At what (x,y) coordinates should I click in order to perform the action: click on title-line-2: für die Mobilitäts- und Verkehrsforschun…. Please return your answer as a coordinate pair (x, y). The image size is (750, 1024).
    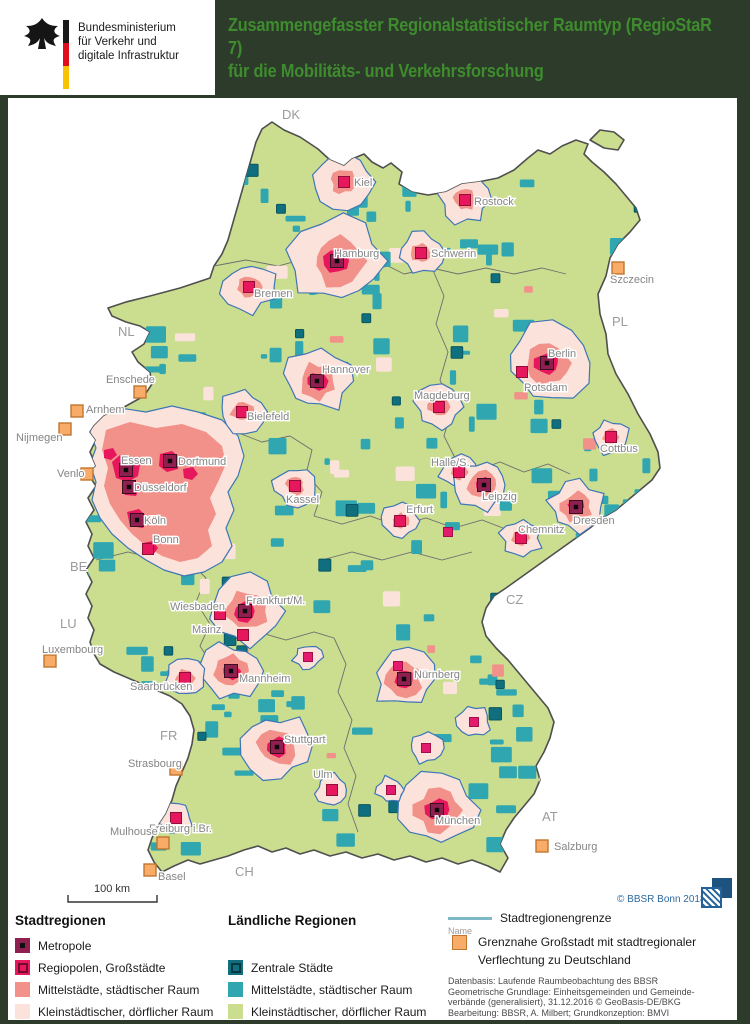
    Looking at the image, I should click on (386, 70).